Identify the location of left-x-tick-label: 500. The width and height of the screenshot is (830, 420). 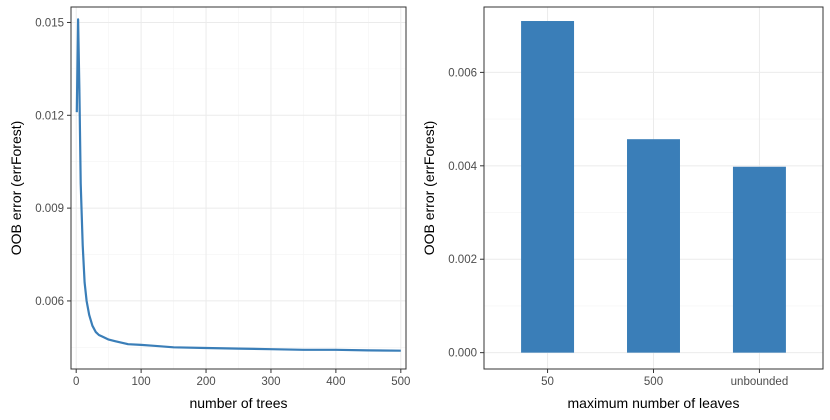
(400, 382).